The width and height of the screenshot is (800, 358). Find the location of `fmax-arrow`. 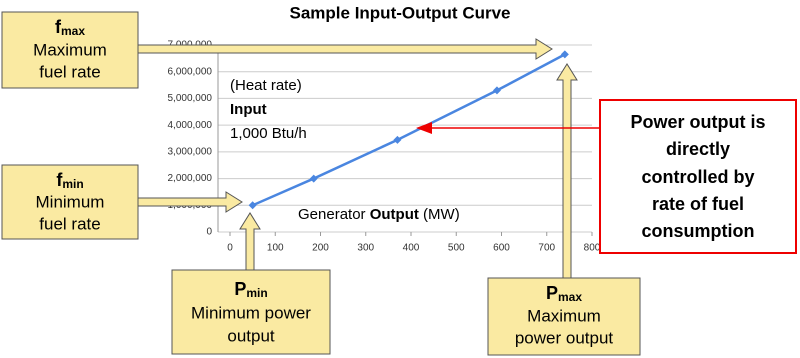

fmax-arrow is located at coordinates (345, 49).